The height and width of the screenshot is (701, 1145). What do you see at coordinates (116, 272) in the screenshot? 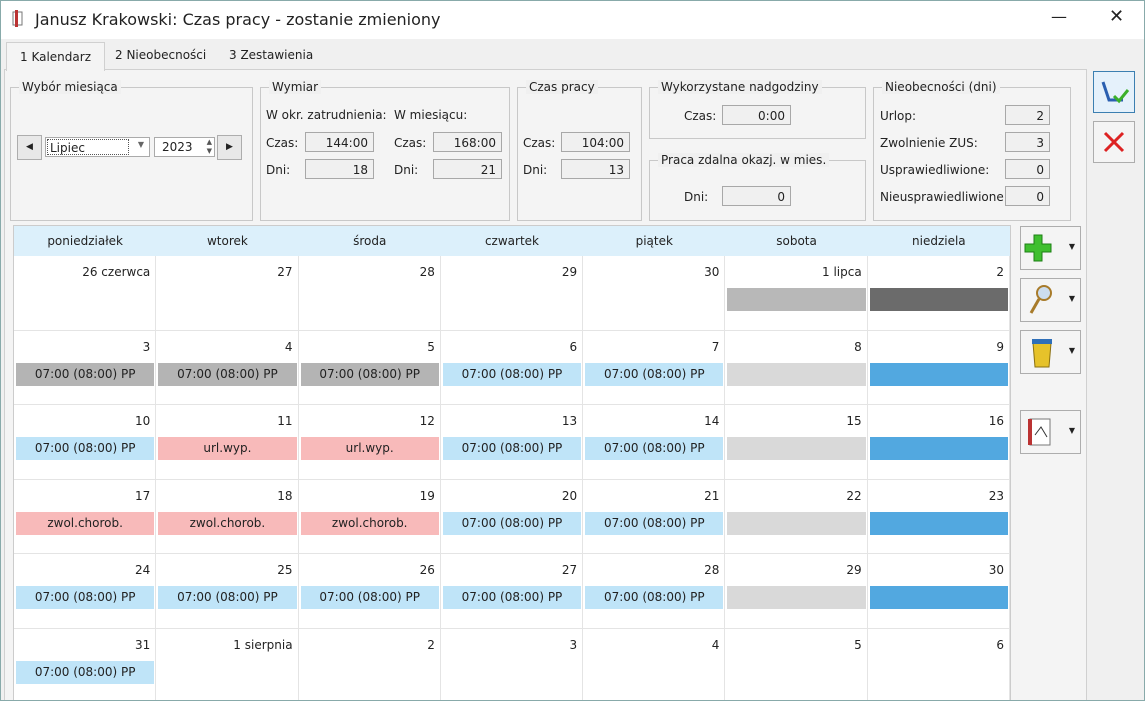
I see `day-label: 26 czerwca` at bounding box center [116, 272].